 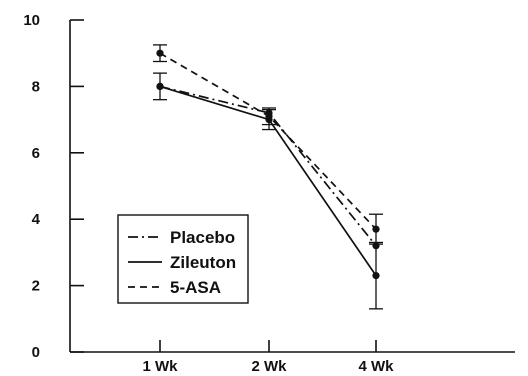 I want to click on y-tick-label: 0, so click(x=36, y=352).